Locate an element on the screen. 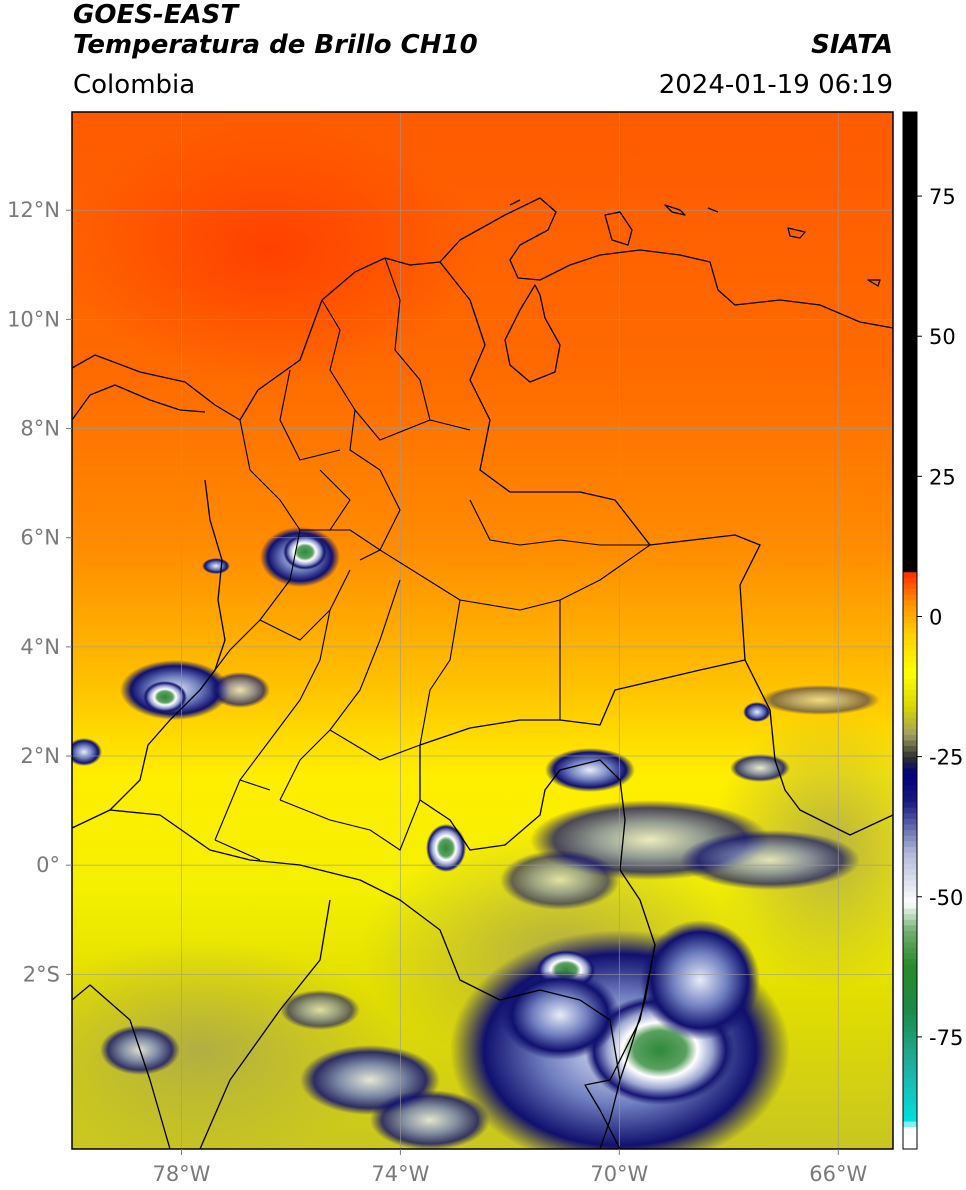 This screenshot has width=966, height=1190. lat-tick-label: 4°N is located at coordinates (40, 647).